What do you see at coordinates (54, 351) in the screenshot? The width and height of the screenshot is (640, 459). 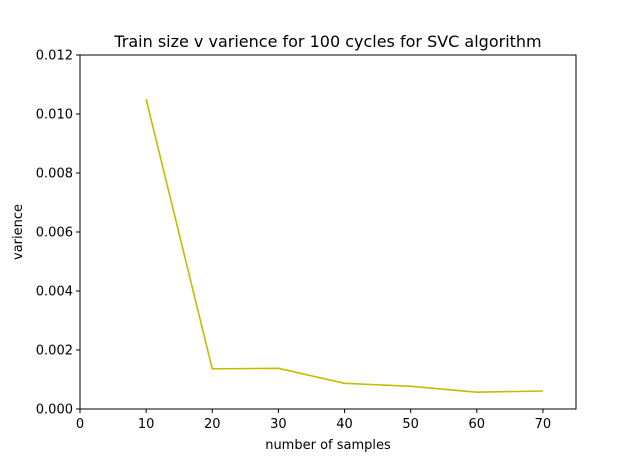 I see `y-tick-label: 0.002` at bounding box center [54, 351].